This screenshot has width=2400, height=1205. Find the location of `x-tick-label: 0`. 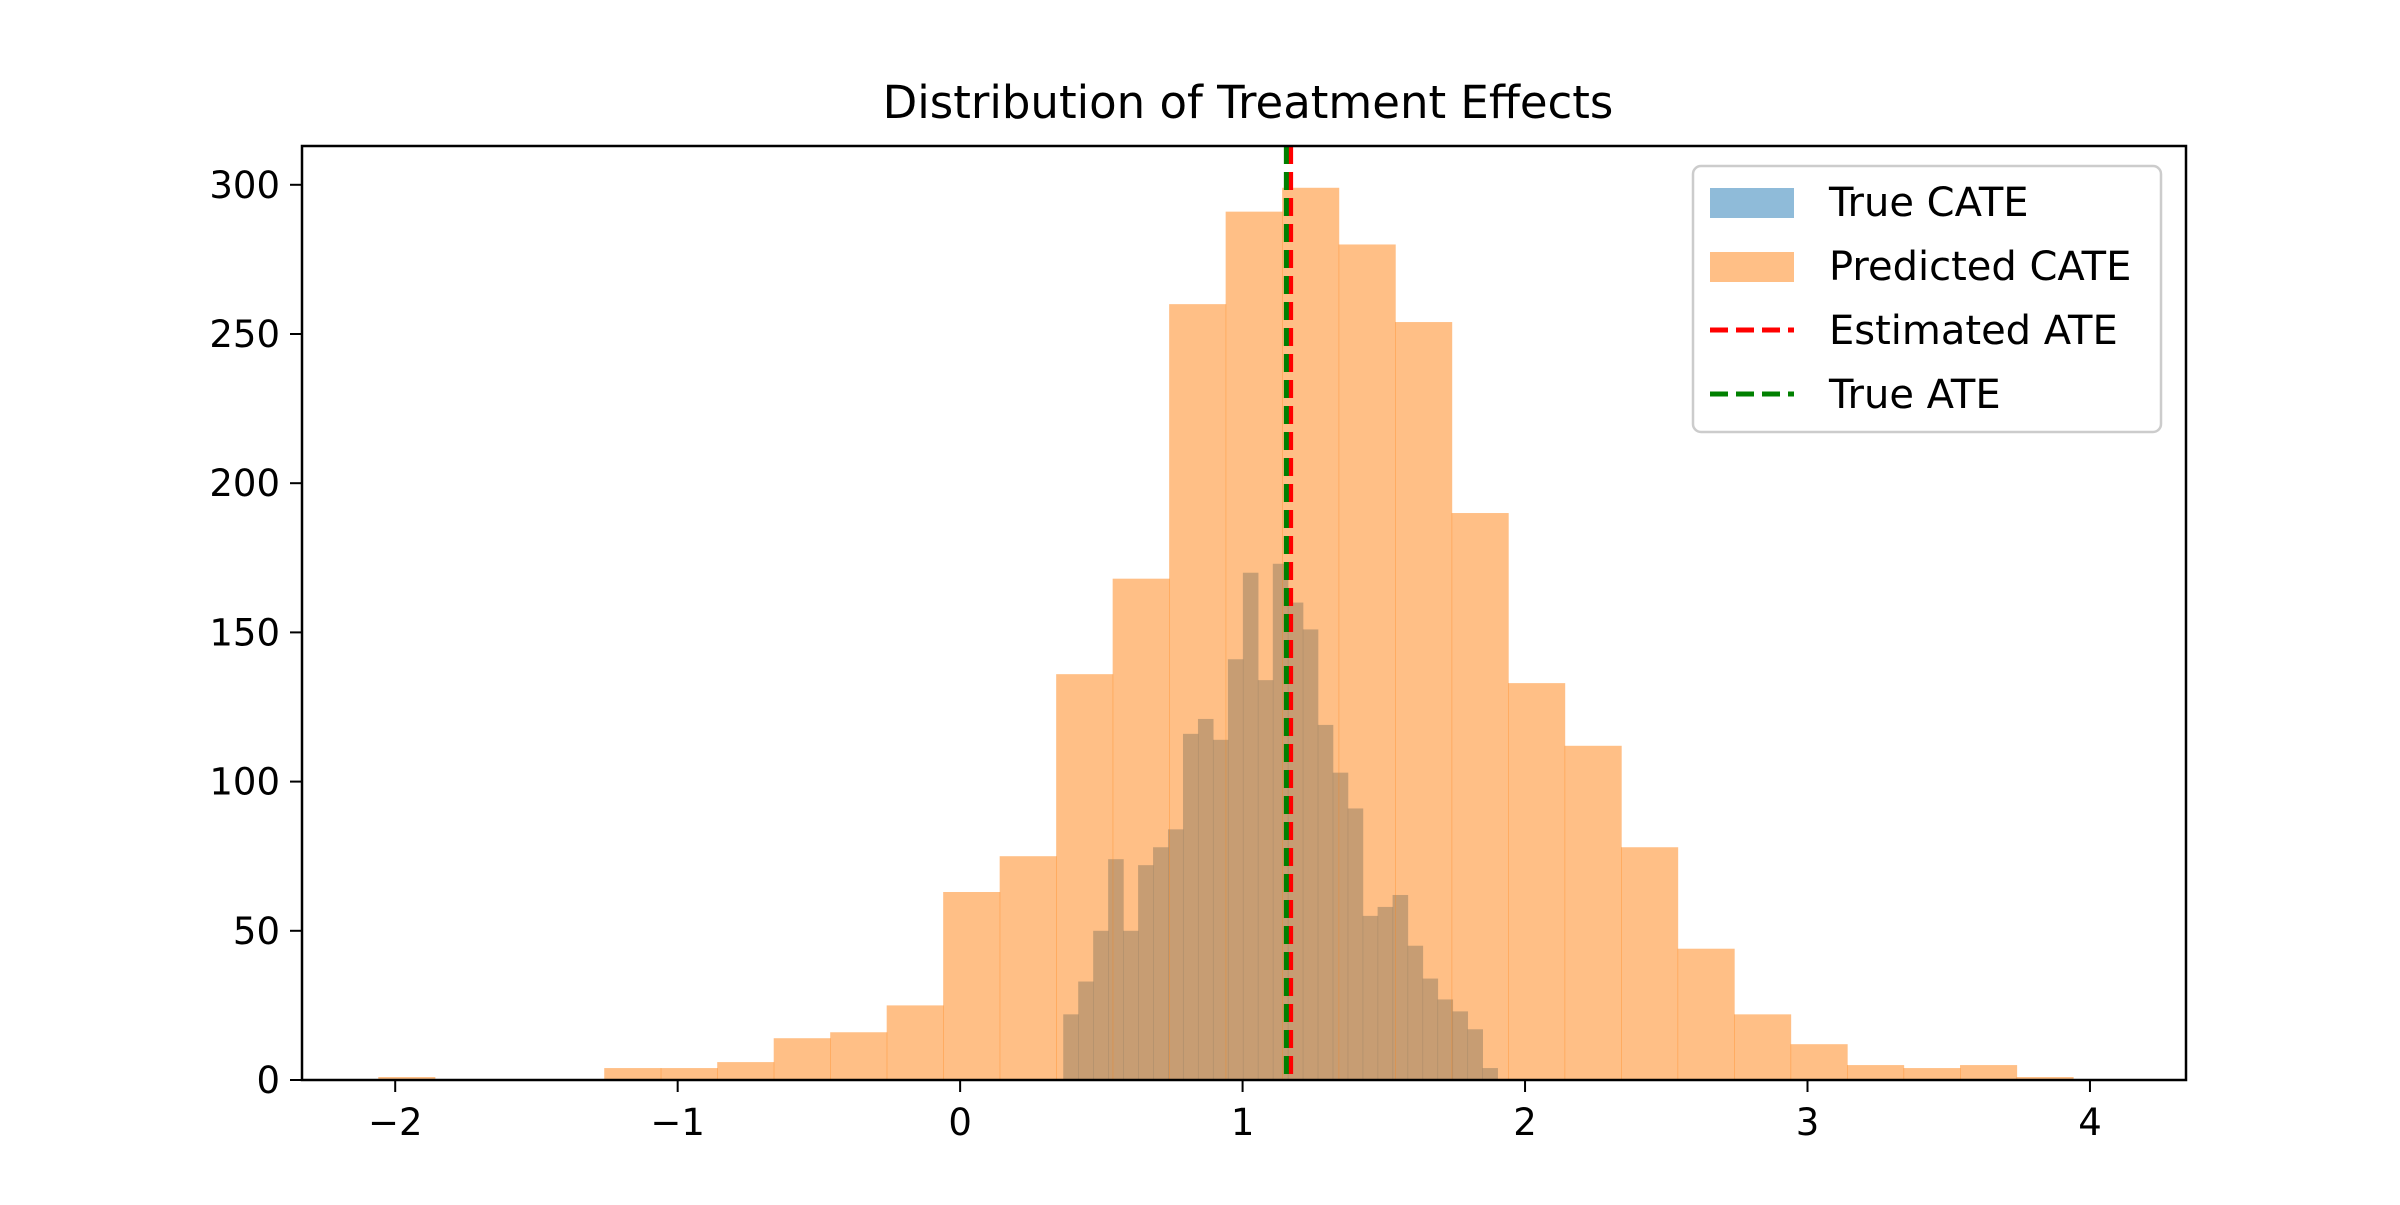

x-tick-label: 0 is located at coordinates (960, 1122).